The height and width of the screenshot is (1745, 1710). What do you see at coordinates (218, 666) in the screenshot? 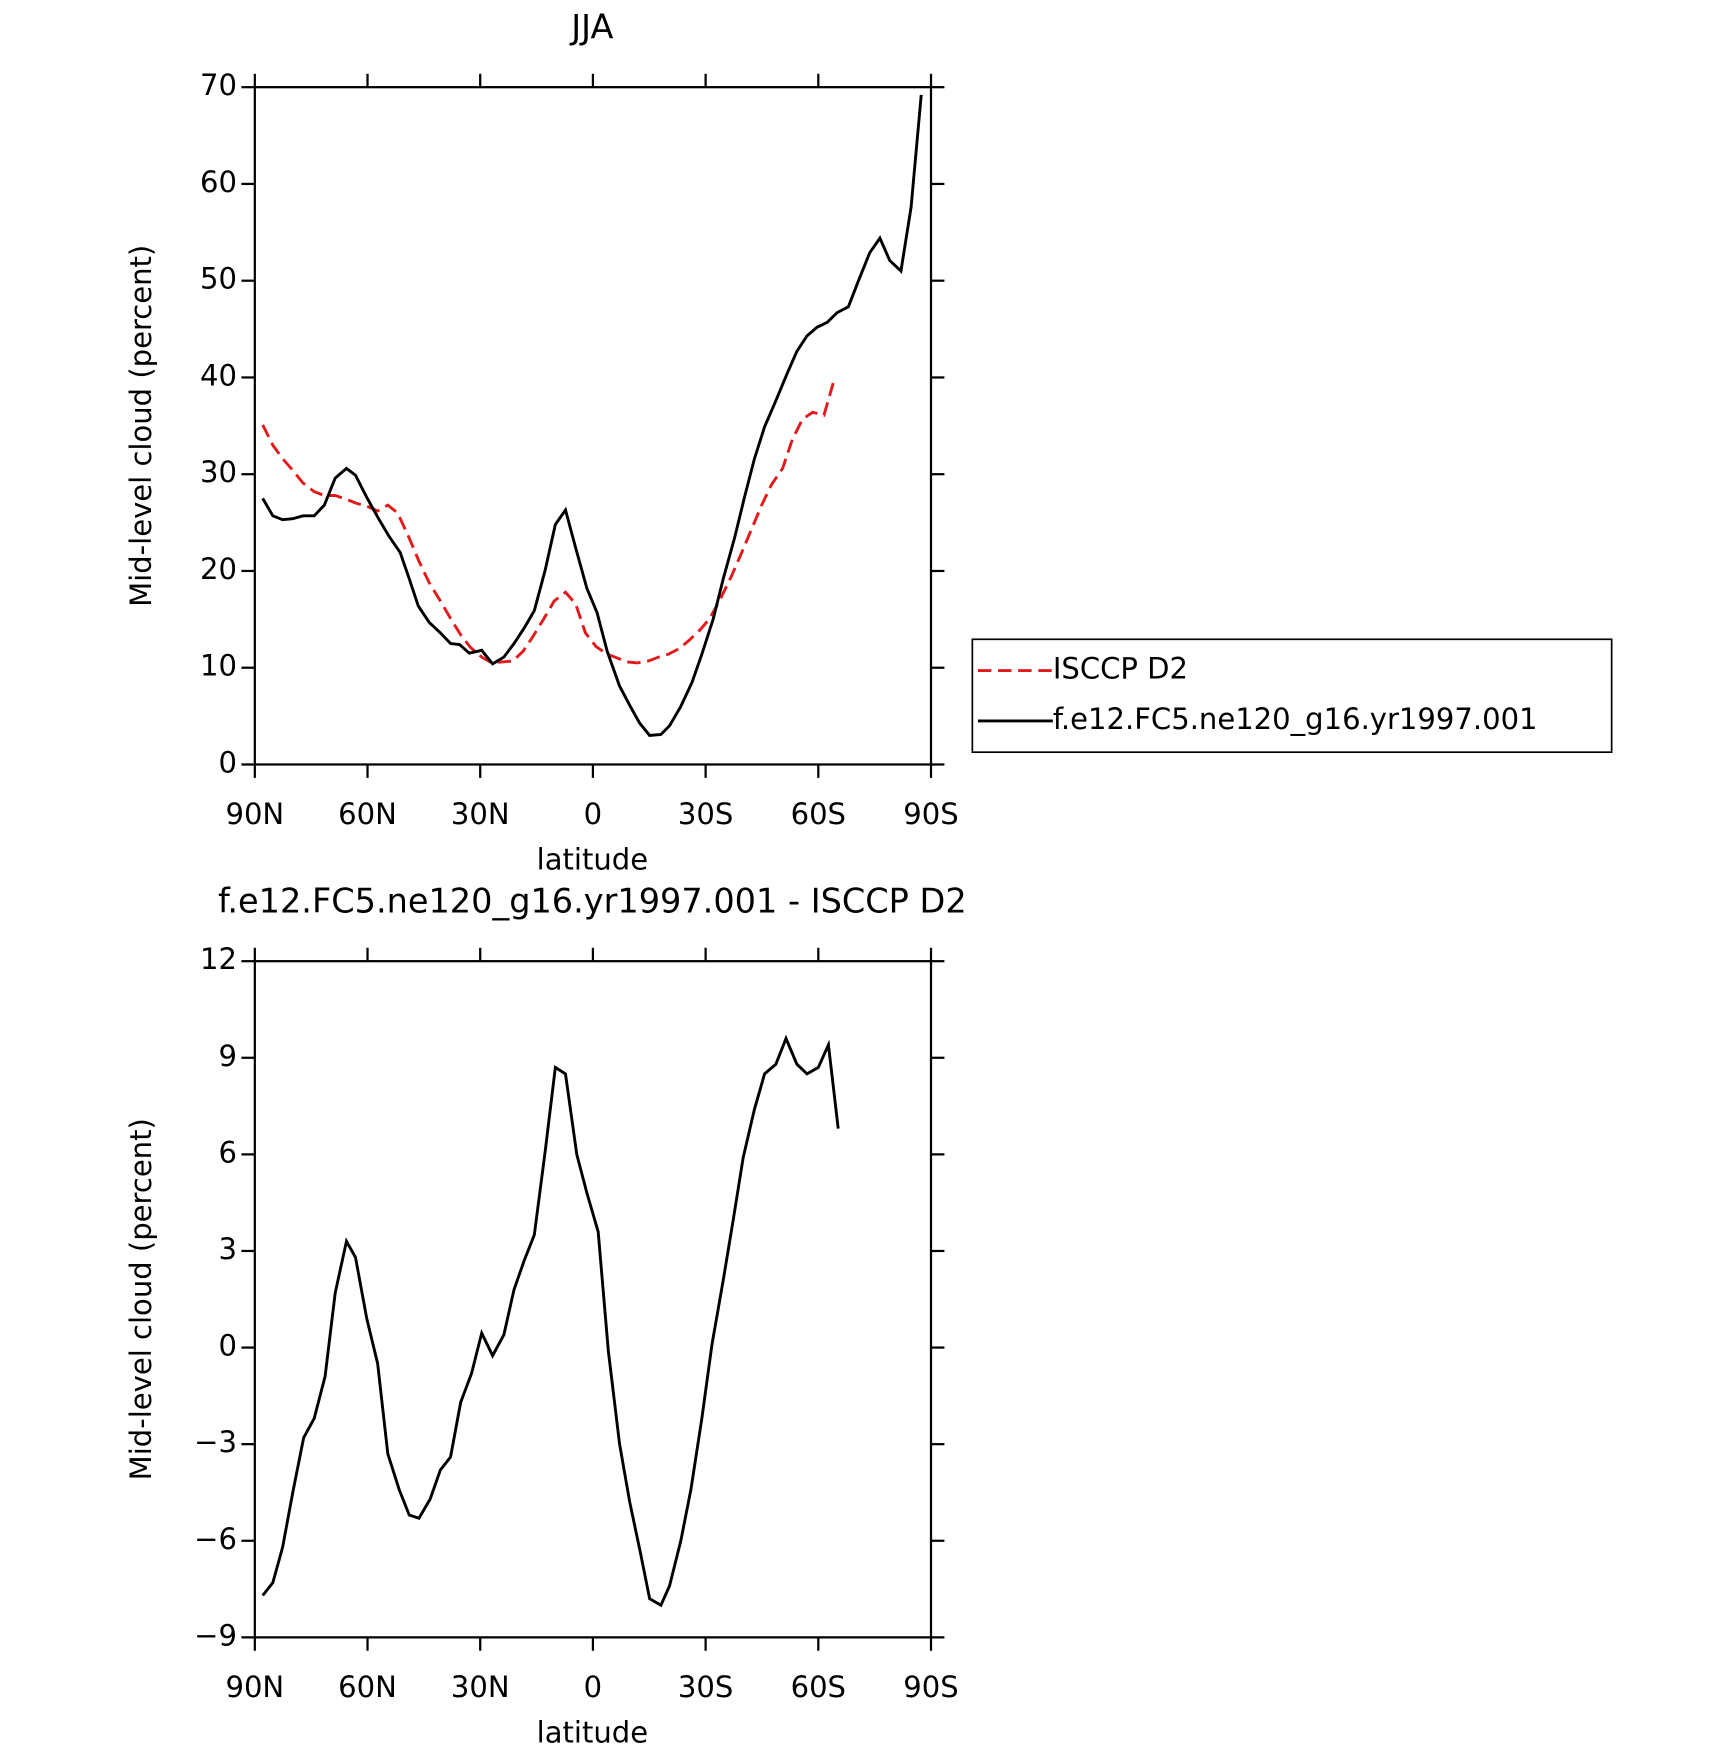
I see `y-tick-label: 10` at bounding box center [218, 666].